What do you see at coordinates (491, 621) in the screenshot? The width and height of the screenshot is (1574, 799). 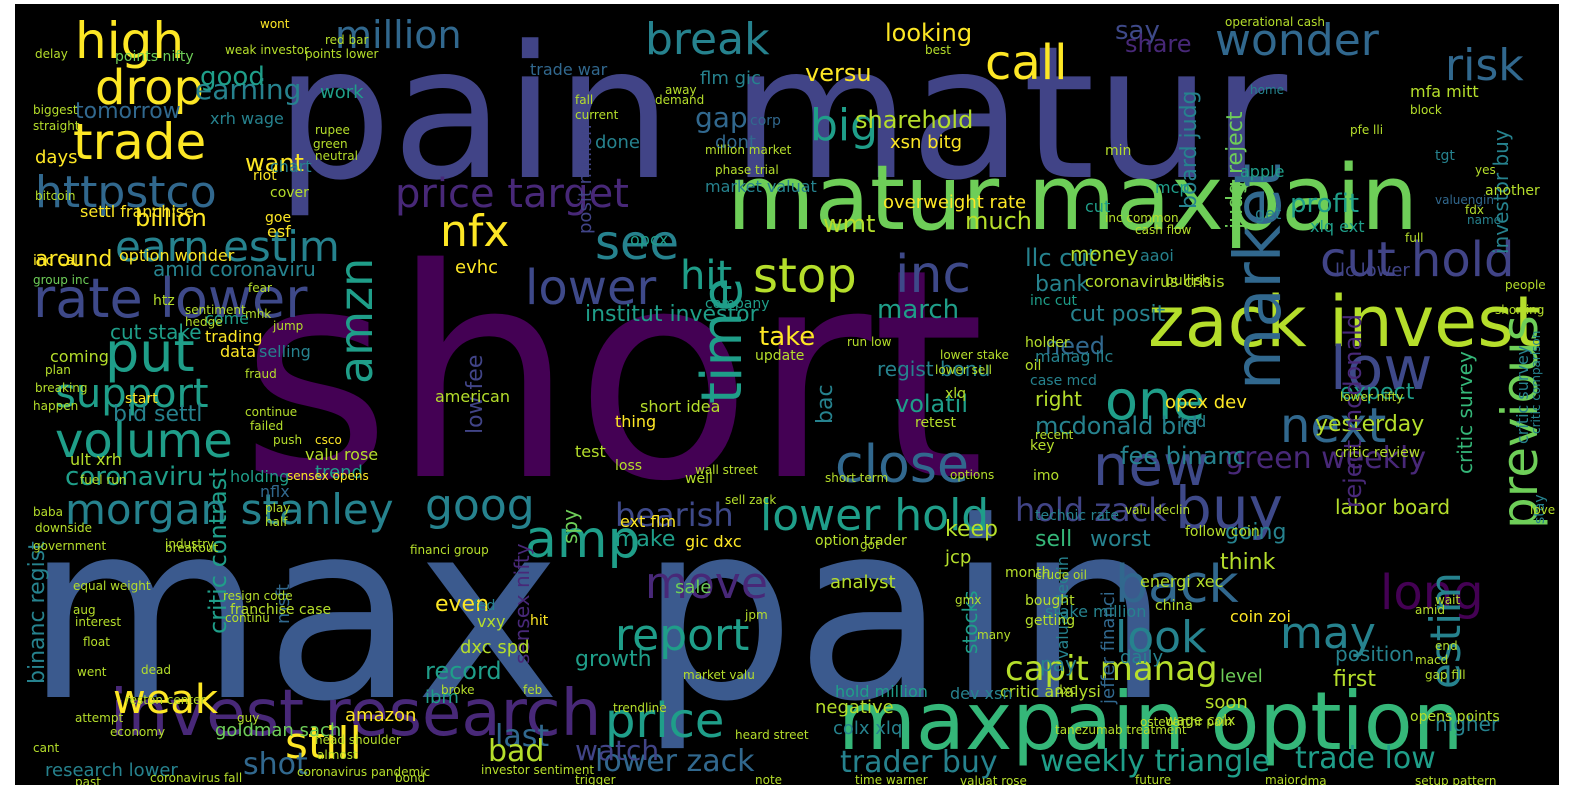 I see `word-vxy: vxy` at bounding box center [491, 621].